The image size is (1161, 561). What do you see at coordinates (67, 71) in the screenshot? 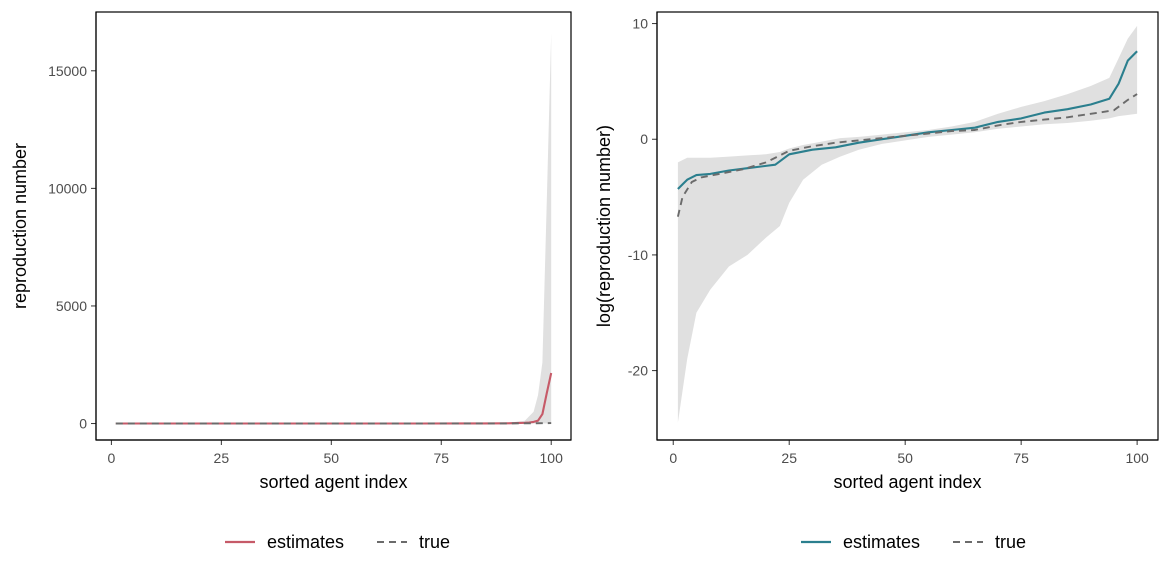
I see `y-tick-label: 15000` at bounding box center [67, 71].